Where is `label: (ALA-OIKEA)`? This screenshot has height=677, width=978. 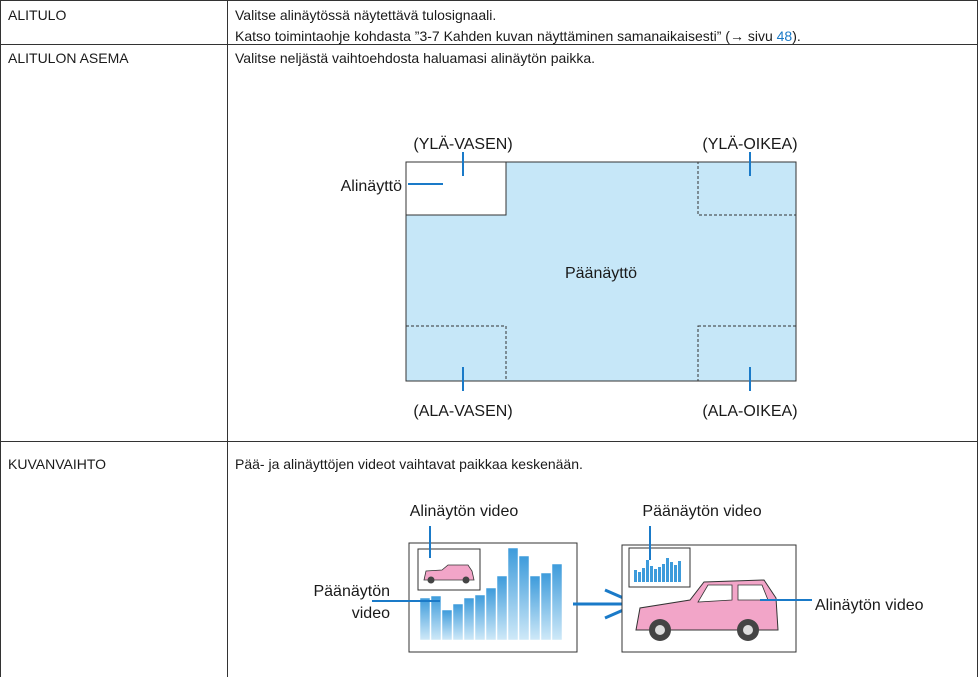 label: (ALA-OIKEA) is located at coordinates (749, 411).